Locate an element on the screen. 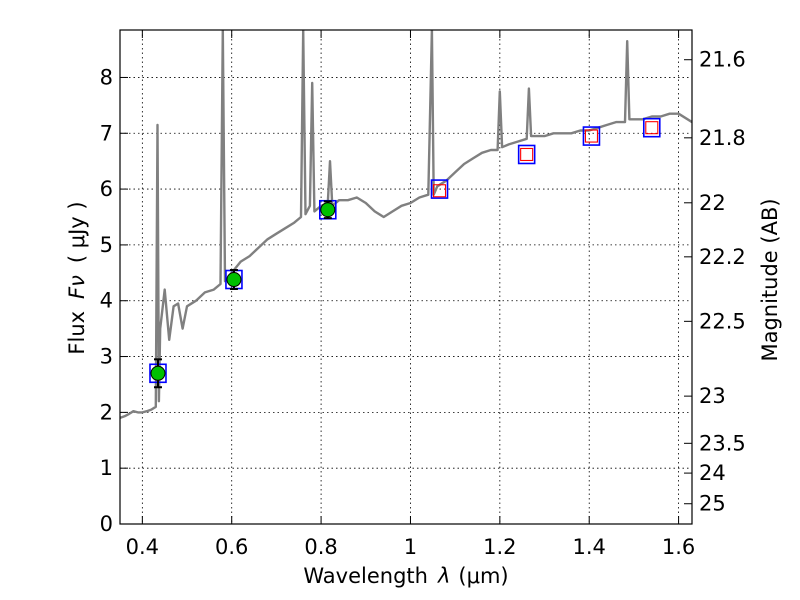 This screenshot has height=600, width=800. y2-tick-label: 22 is located at coordinates (712, 203).